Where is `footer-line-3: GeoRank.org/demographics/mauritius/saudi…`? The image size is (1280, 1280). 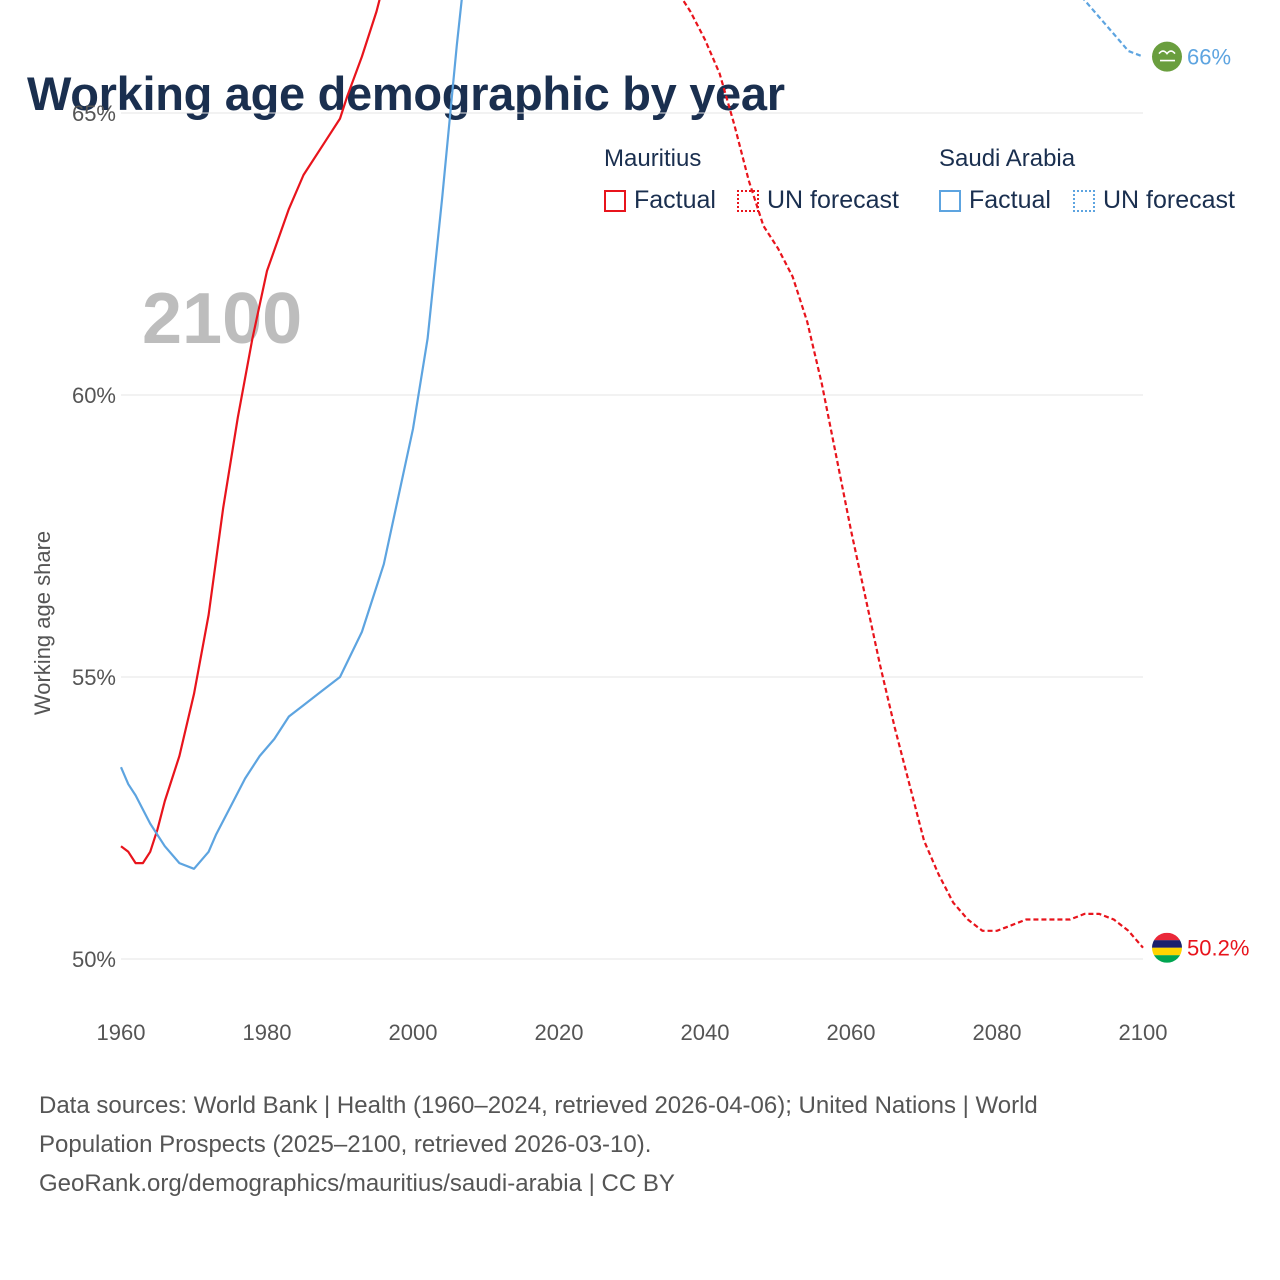
footer-line-3: GeoRank.org/demographics/mauritius/saudi… is located at coordinates (357, 1183).